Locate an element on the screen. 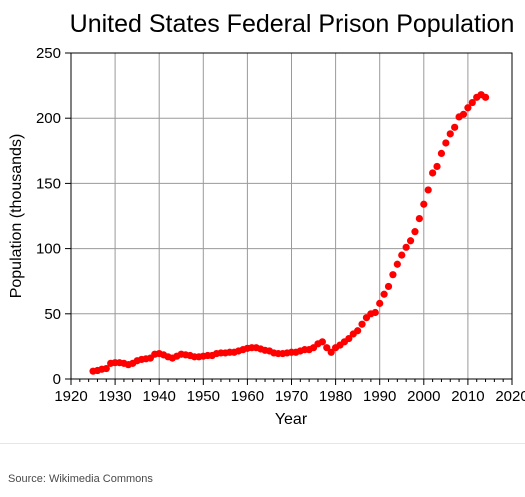  y-tick-label: 100 is located at coordinates (48, 249).